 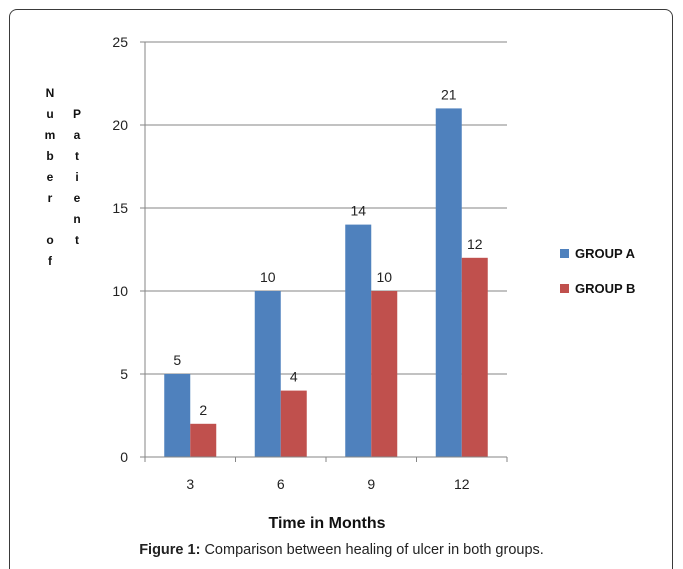 What do you see at coordinates (50, 261) in the screenshot?
I see `y-label-letter: f` at bounding box center [50, 261].